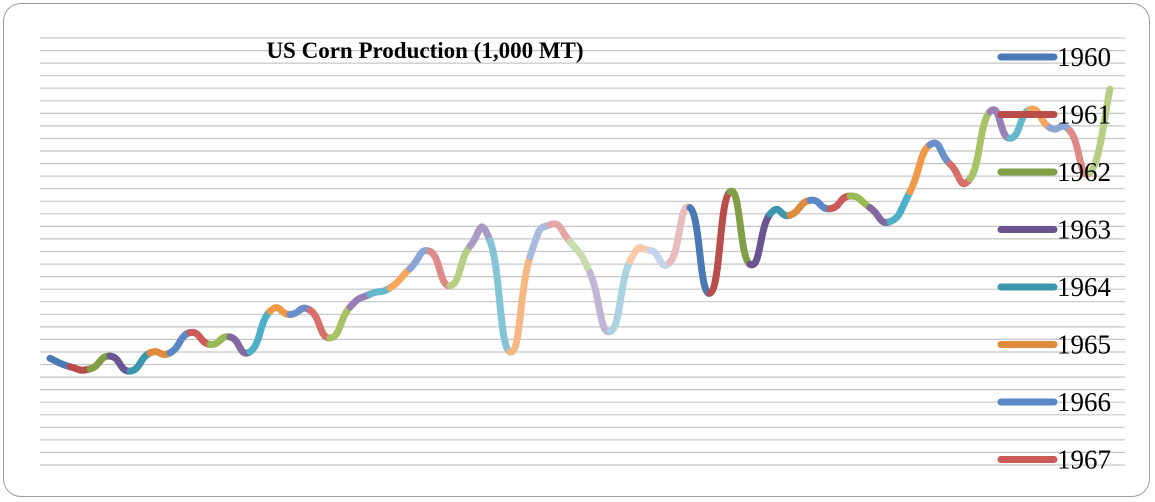 The image size is (1155, 502). I want to click on series-segment-1999, so click(840, 202).